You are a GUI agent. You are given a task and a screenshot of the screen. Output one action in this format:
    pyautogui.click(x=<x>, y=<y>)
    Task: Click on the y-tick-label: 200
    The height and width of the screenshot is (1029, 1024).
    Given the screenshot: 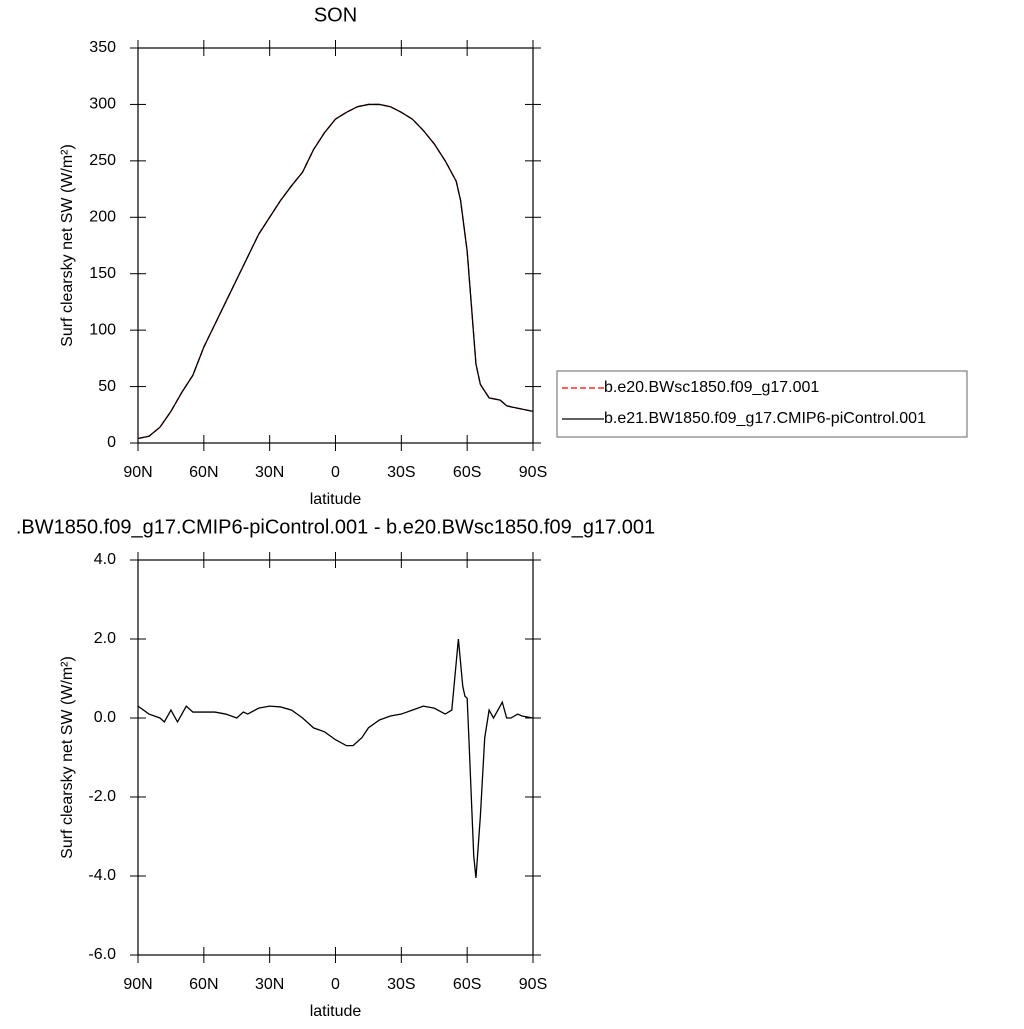 What is the action you would take?
    pyautogui.click(x=102, y=217)
    